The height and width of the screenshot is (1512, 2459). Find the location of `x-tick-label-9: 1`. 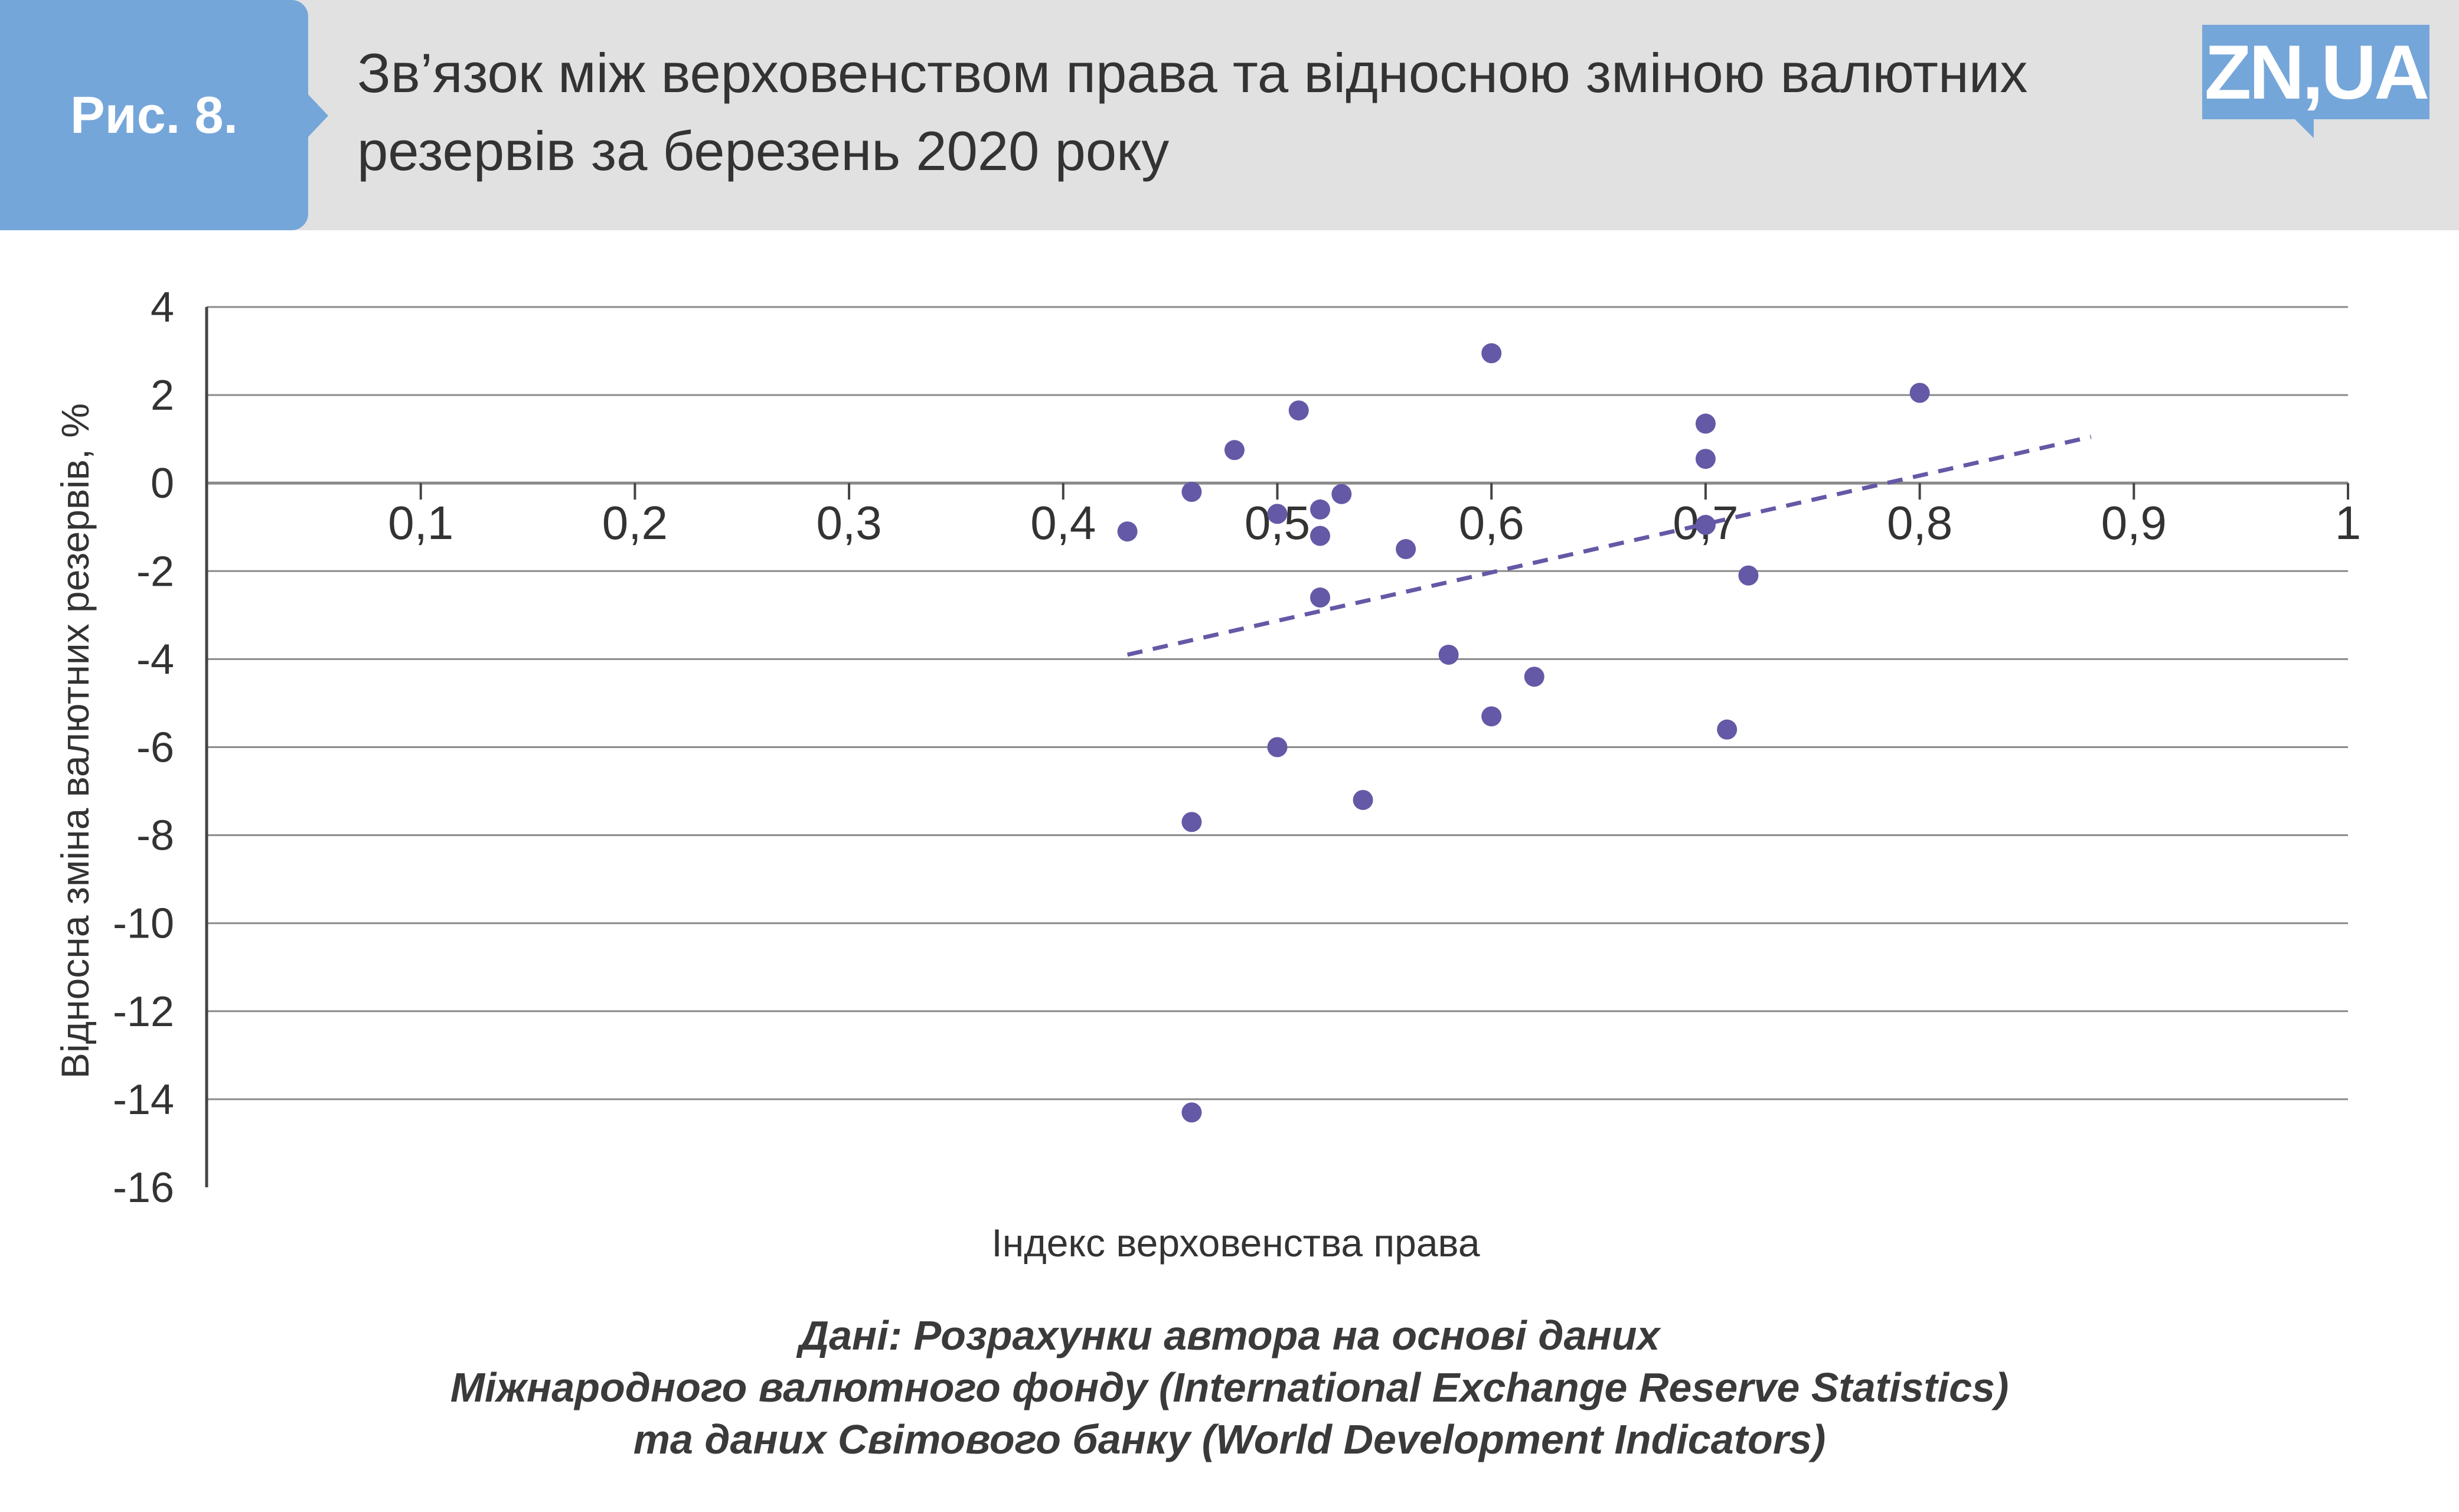

x-tick-label-9: 1 is located at coordinates (2348, 523).